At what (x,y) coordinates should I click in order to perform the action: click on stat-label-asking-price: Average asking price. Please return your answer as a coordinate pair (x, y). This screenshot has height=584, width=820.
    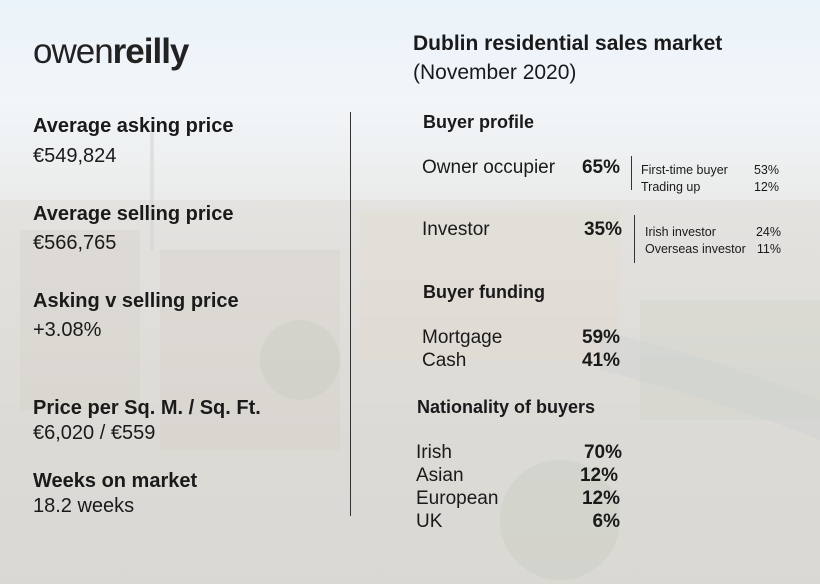
    Looking at the image, I should click on (133, 126).